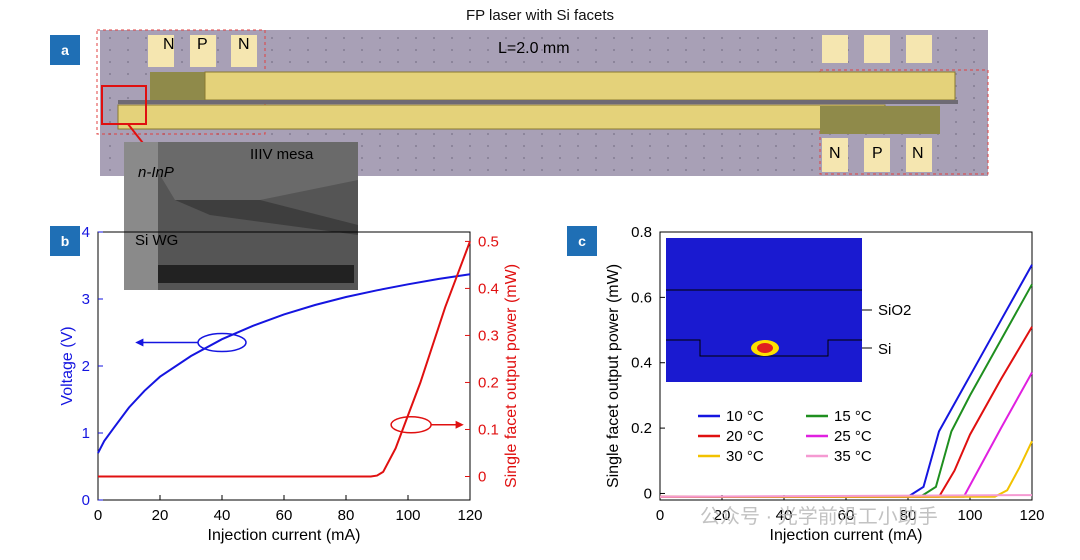 Image resolution: width=1080 pixels, height=560 pixels. I want to click on y-right-tick-label-b: 0.2, so click(488, 382).